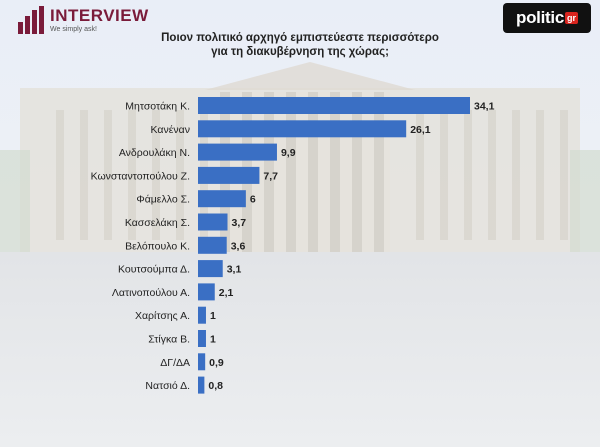 This screenshot has height=447, width=600. What do you see at coordinates (15, 205) in the screenshot?
I see `background-trees-left` at bounding box center [15, 205].